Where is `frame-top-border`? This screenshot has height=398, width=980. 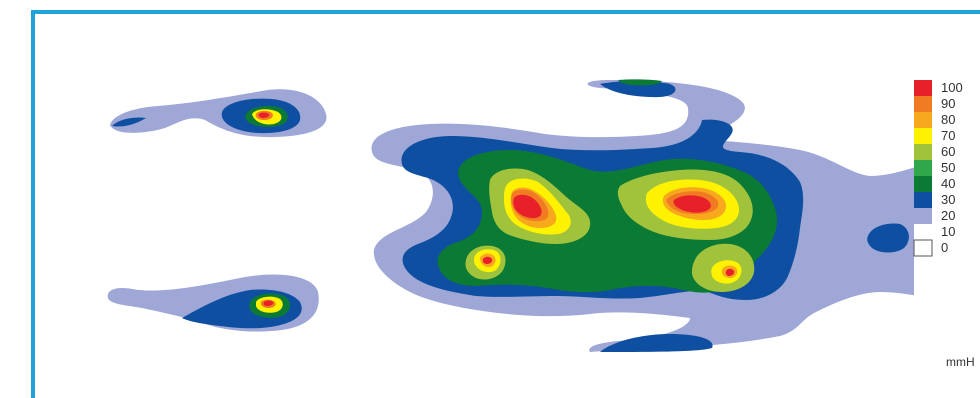
frame-top-border is located at coordinates (505, 12).